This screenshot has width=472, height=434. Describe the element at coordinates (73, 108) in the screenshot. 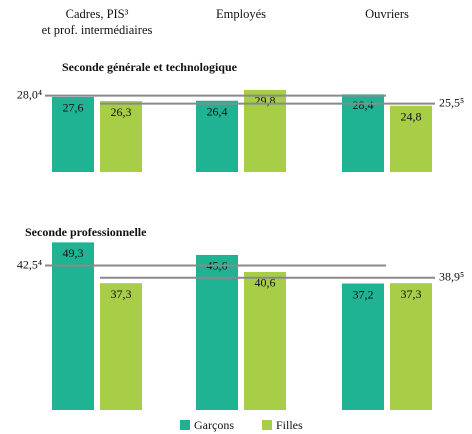

I see `value-label: 27,6` at that location.